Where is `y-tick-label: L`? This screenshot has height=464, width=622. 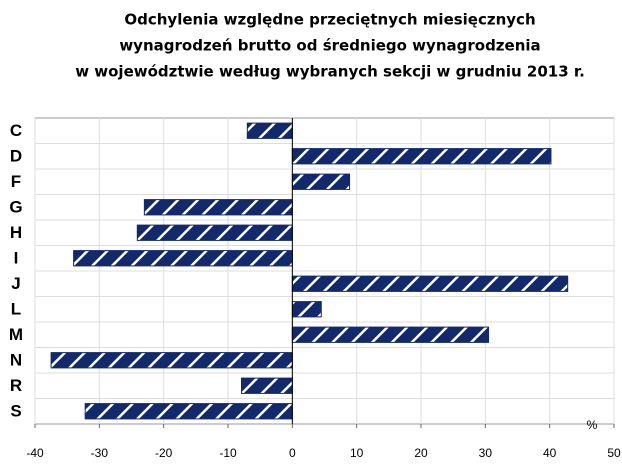
y-tick-label: L is located at coordinates (16, 309).